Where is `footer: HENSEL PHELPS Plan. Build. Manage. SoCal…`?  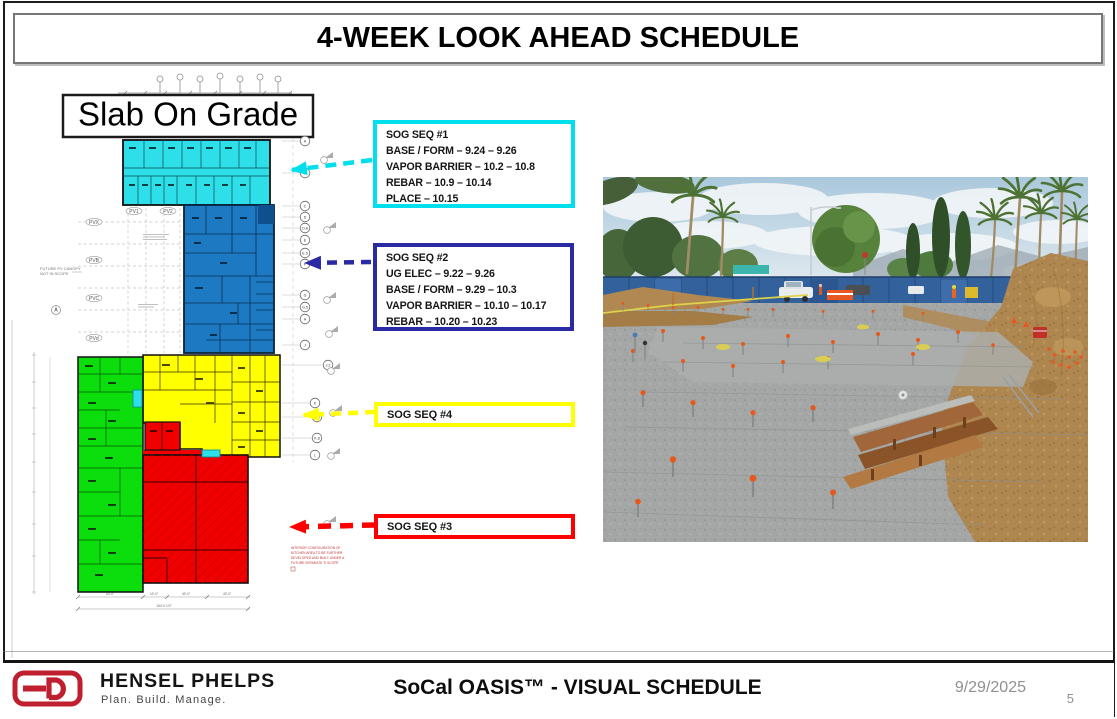
footer: HENSEL PHELPS Plan. Build. Manage. SoCal… is located at coordinates (558, 689).